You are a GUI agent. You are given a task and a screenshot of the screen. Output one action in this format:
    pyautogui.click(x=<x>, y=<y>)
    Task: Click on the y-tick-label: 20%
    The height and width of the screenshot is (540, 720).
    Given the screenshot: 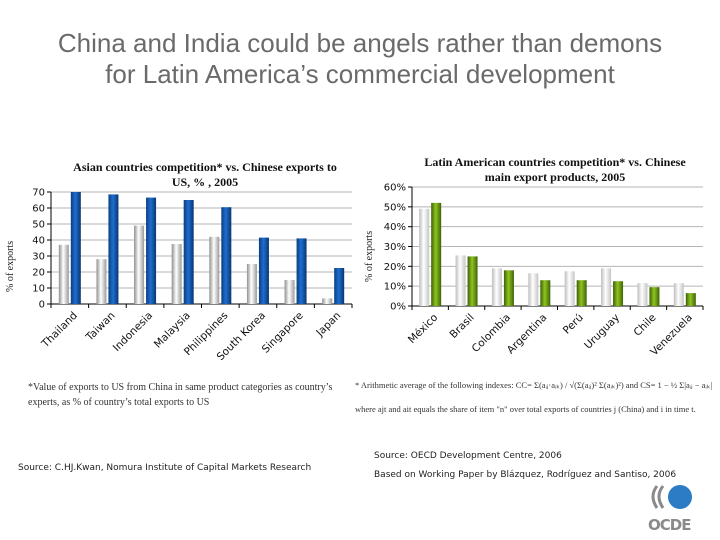 What is the action you would take?
    pyautogui.click(x=395, y=267)
    